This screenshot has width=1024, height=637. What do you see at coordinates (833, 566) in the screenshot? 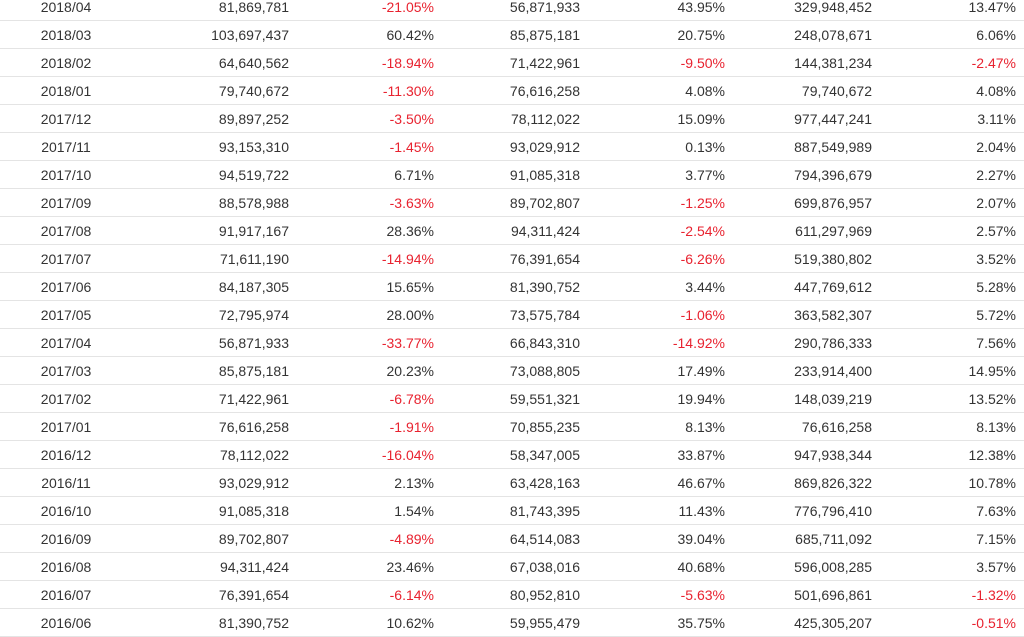
I see `cumulative-value-cell: 596,008,285` at bounding box center [833, 566].